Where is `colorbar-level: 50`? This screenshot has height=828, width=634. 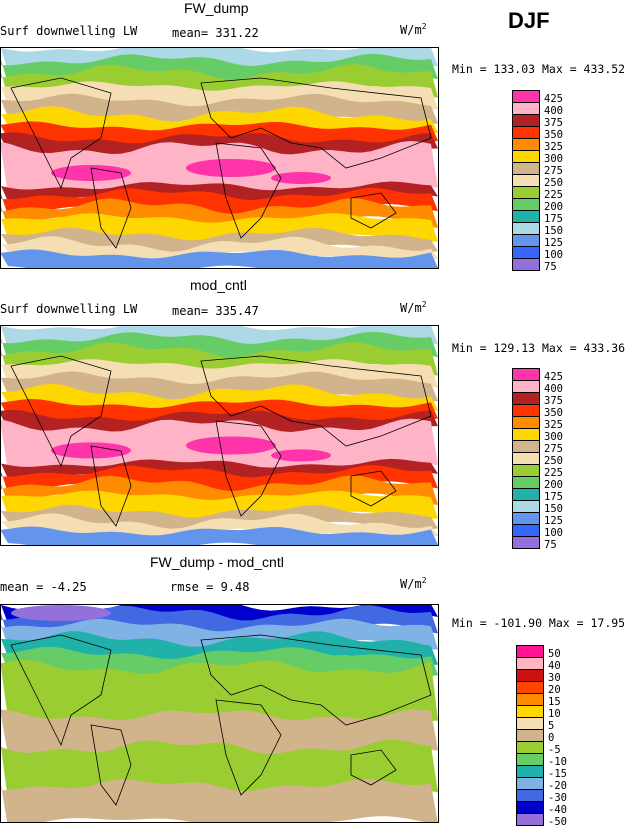
colorbar-level: 50 is located at coordinates (554, 654).